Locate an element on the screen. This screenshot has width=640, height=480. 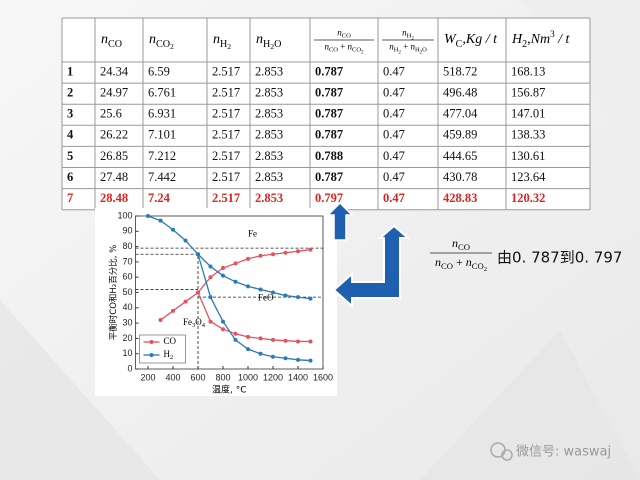
table-cell: 4 is located at coordinates (70, 135).